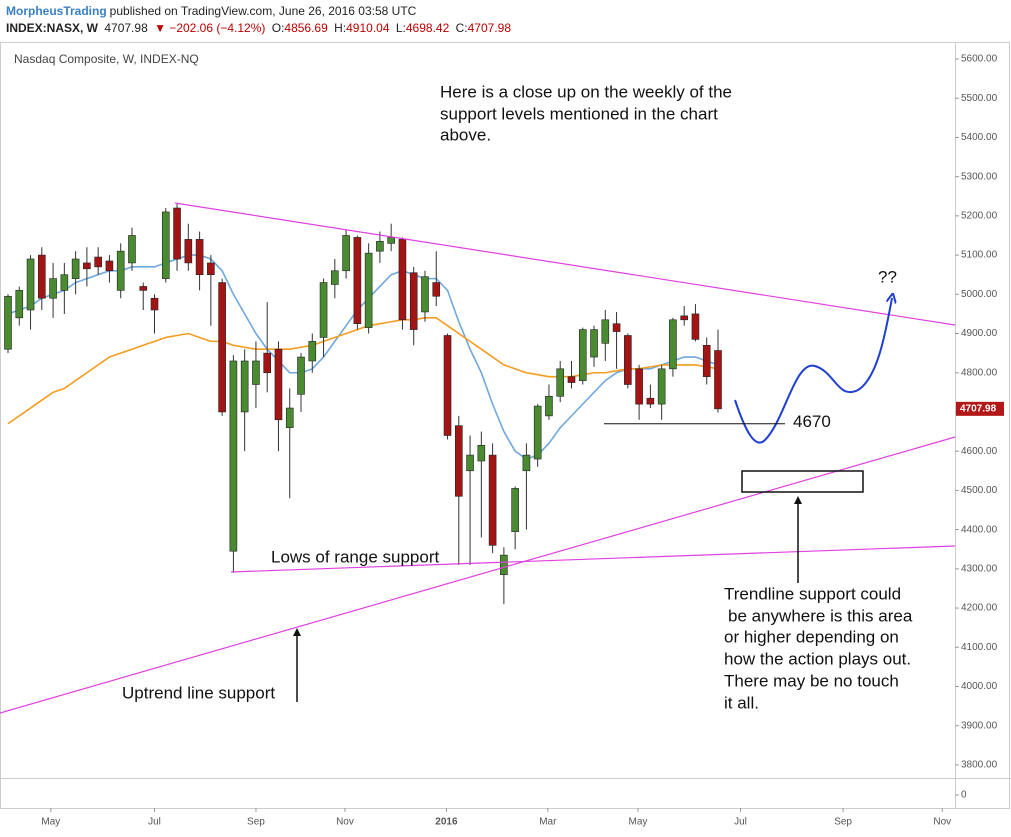  Describe the element at coordinates (813, 371) in the screenshot. I see `projection-path` at that location.